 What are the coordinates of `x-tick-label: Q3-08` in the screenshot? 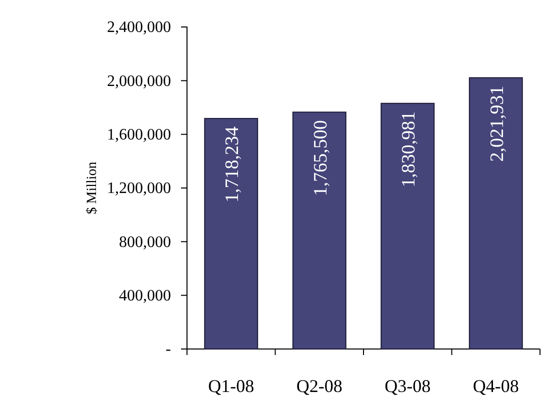 It's located at (407, 386).